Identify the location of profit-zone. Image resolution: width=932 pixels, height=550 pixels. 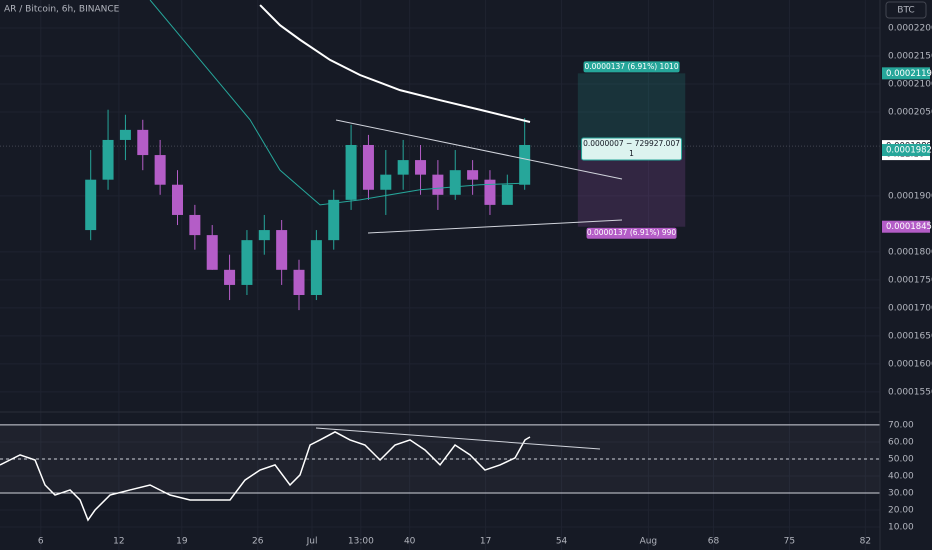
(631, 112).